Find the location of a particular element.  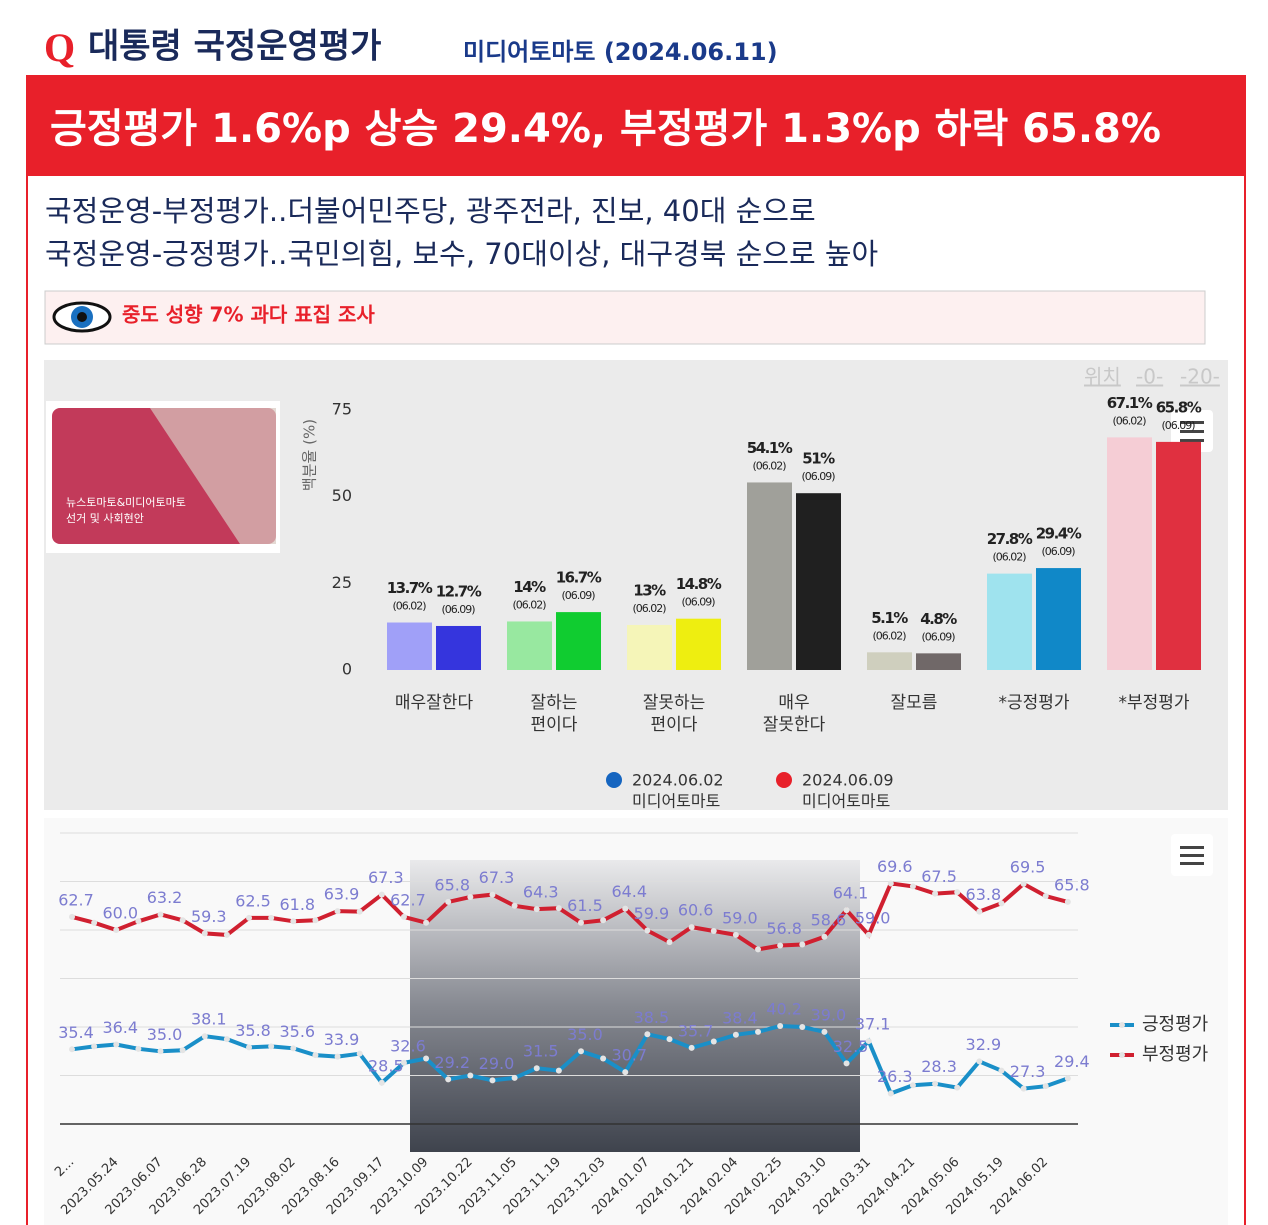

y-tick-label: 75 is located at coordinates (342, 409).